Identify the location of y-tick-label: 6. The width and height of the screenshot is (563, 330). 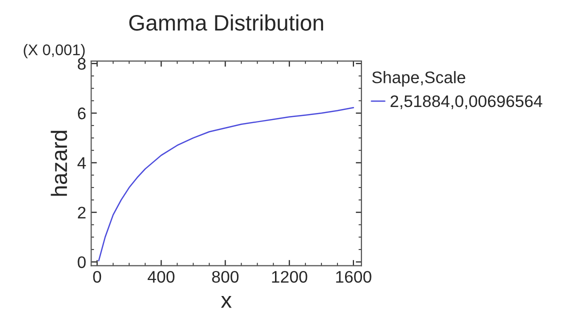
(82, 114).